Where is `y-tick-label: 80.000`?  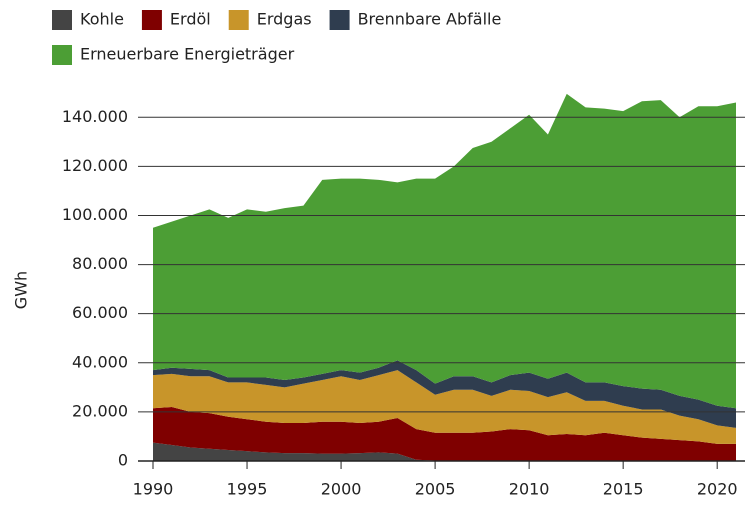
y-tick-label: 80.000 is located at coordinates (100, 263).